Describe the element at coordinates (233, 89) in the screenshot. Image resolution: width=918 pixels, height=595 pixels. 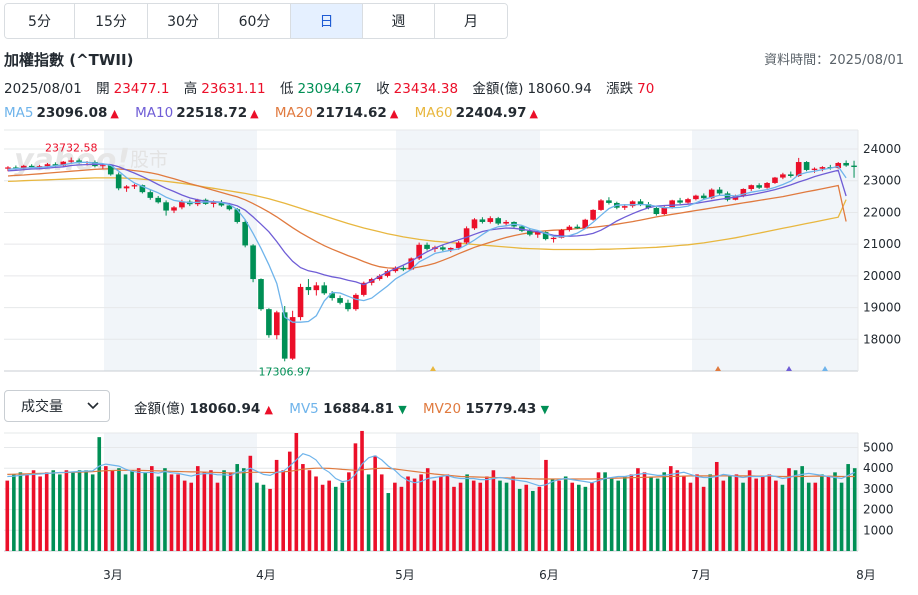
I see `high-value: 23631.11` at that location.